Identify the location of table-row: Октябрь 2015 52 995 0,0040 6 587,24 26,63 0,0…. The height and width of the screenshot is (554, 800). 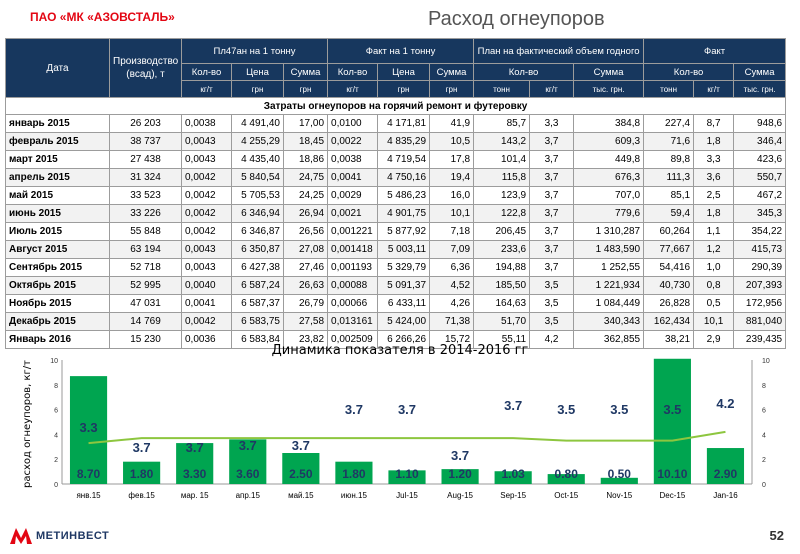
(396, 285).